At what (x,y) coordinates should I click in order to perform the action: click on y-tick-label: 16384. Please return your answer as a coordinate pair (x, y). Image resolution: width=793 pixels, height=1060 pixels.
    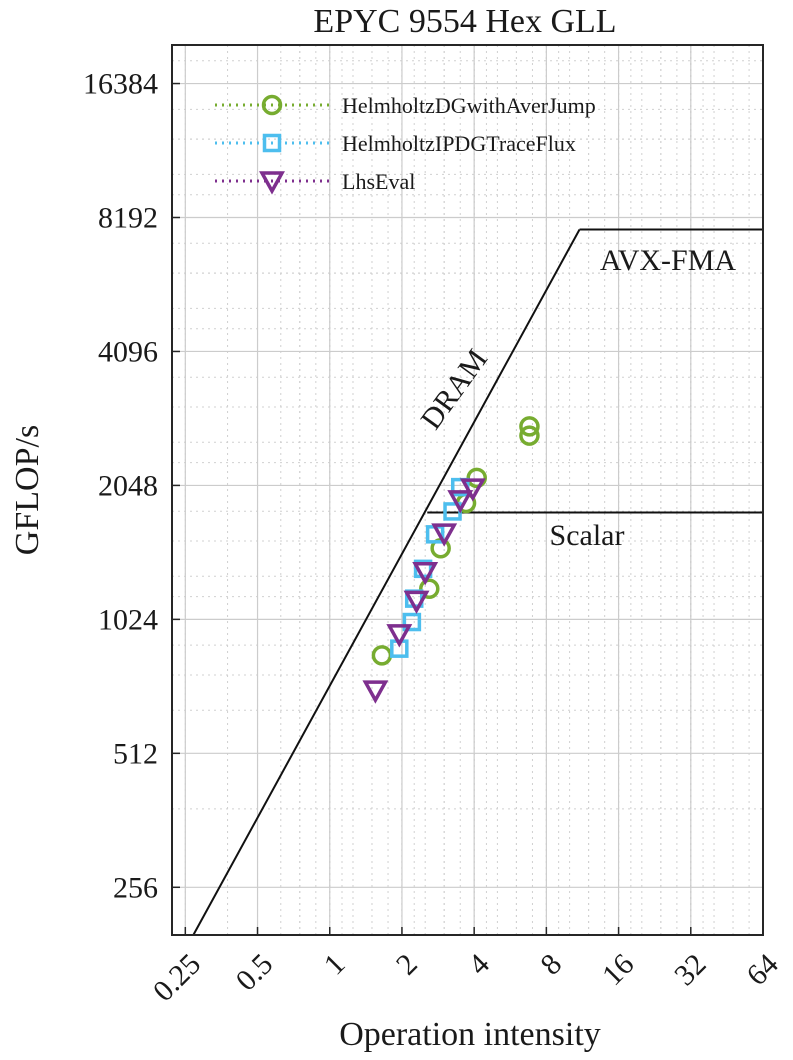
    Looking at the image, I should click on (120, 84).